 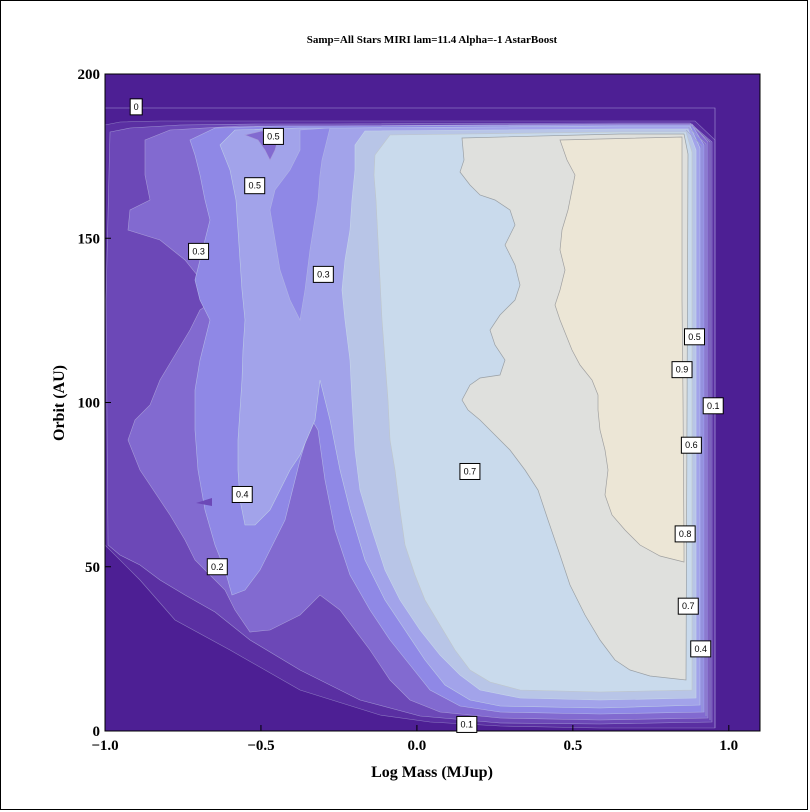 I want to click on x-tick-label: 1.0, so click(x=728, y=746).